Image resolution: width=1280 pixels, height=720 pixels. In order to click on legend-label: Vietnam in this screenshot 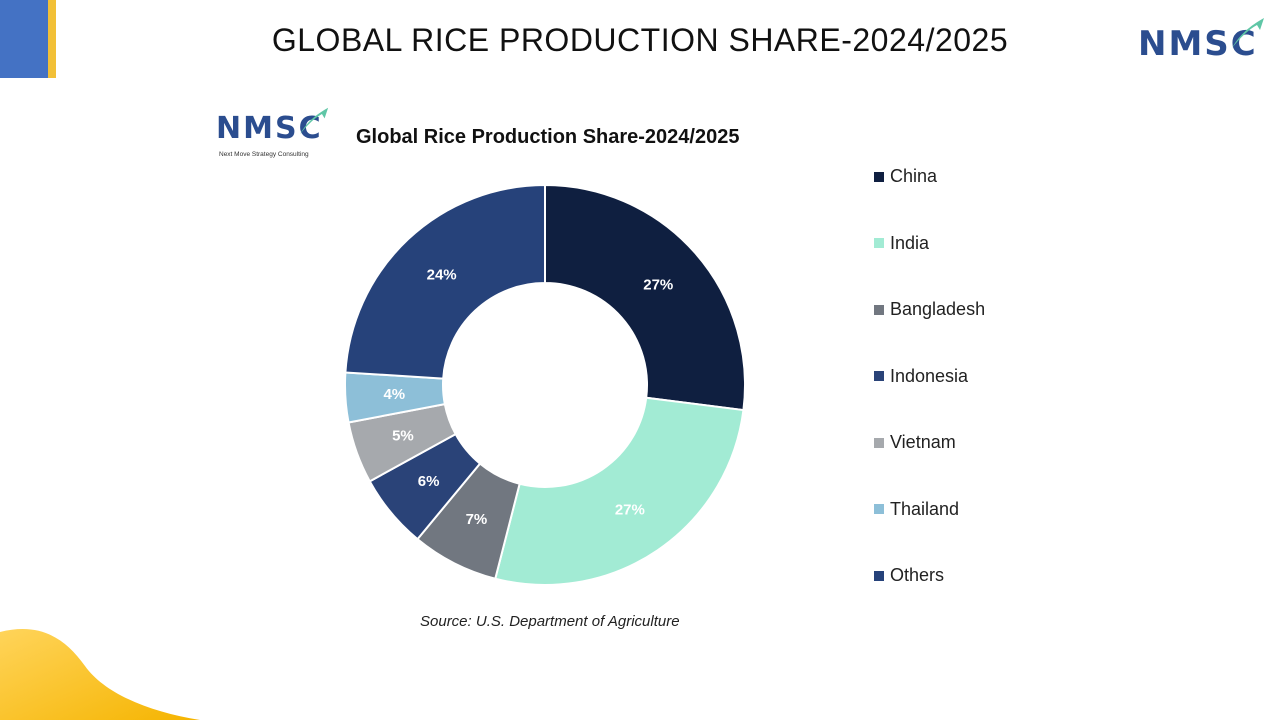, I will do `click(923, 442)`.